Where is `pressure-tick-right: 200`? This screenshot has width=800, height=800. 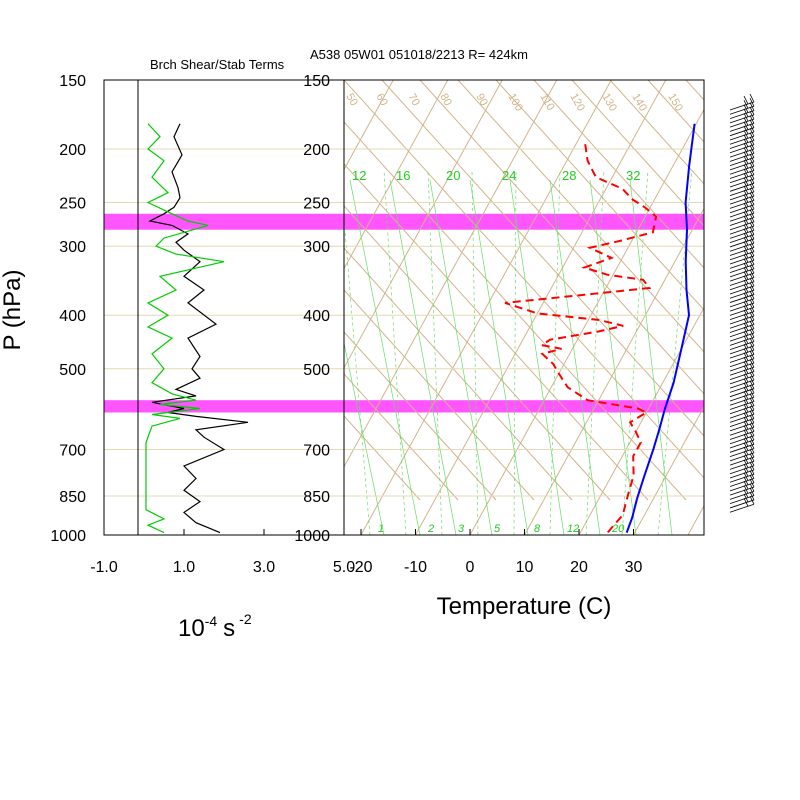
pressure-tick-right: 200 is located at coordinates (316, 150).